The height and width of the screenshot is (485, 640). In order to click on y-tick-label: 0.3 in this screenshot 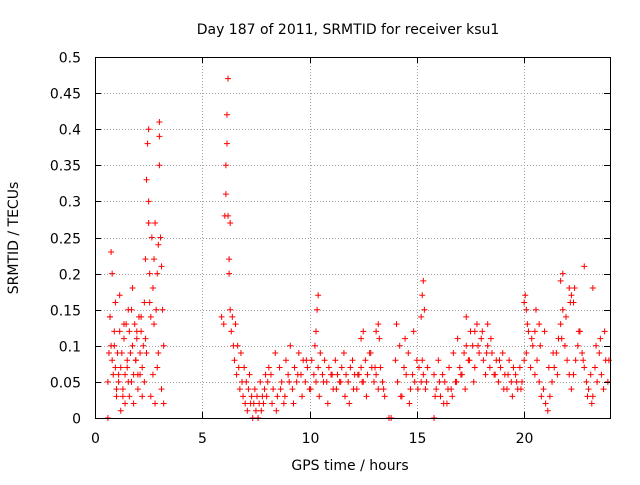, I will do `click(70, 203)`.